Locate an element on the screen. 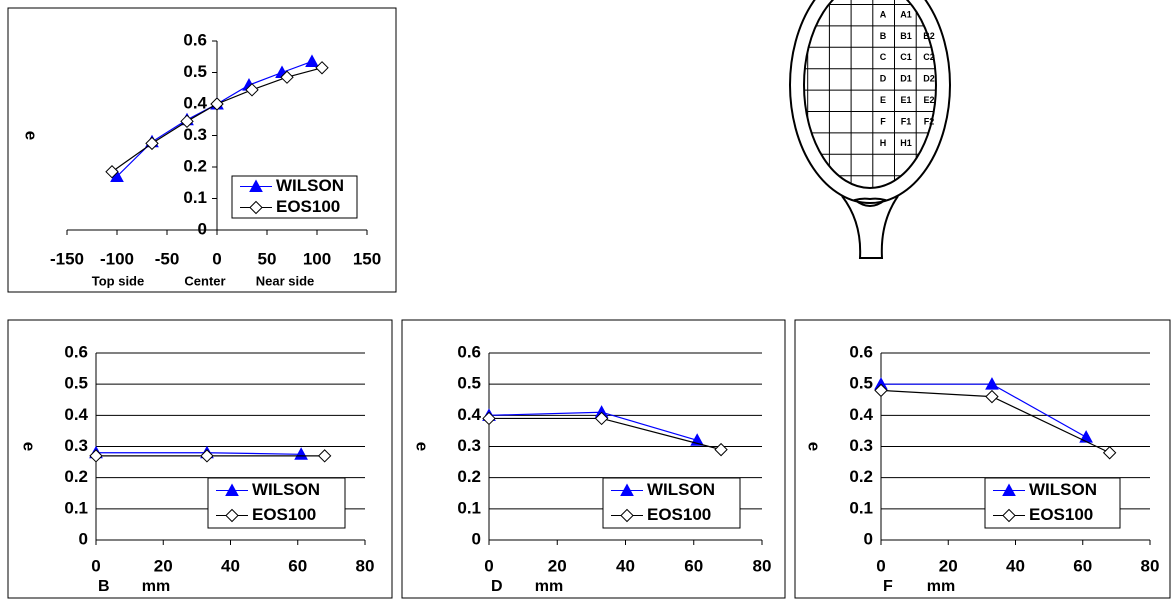 Image resolution: width=1175 pixels, height=604 pixels. x-axis-label: F is located at coordinates (888, 586).